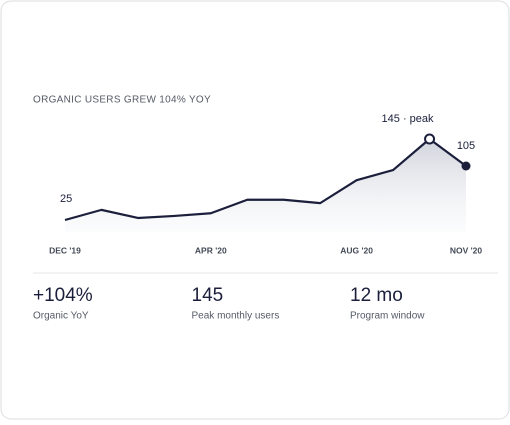  What do you see at coordinates (66, 199) in the screenshot?
I see `value-label: 25` at bounding box center [66, 199].